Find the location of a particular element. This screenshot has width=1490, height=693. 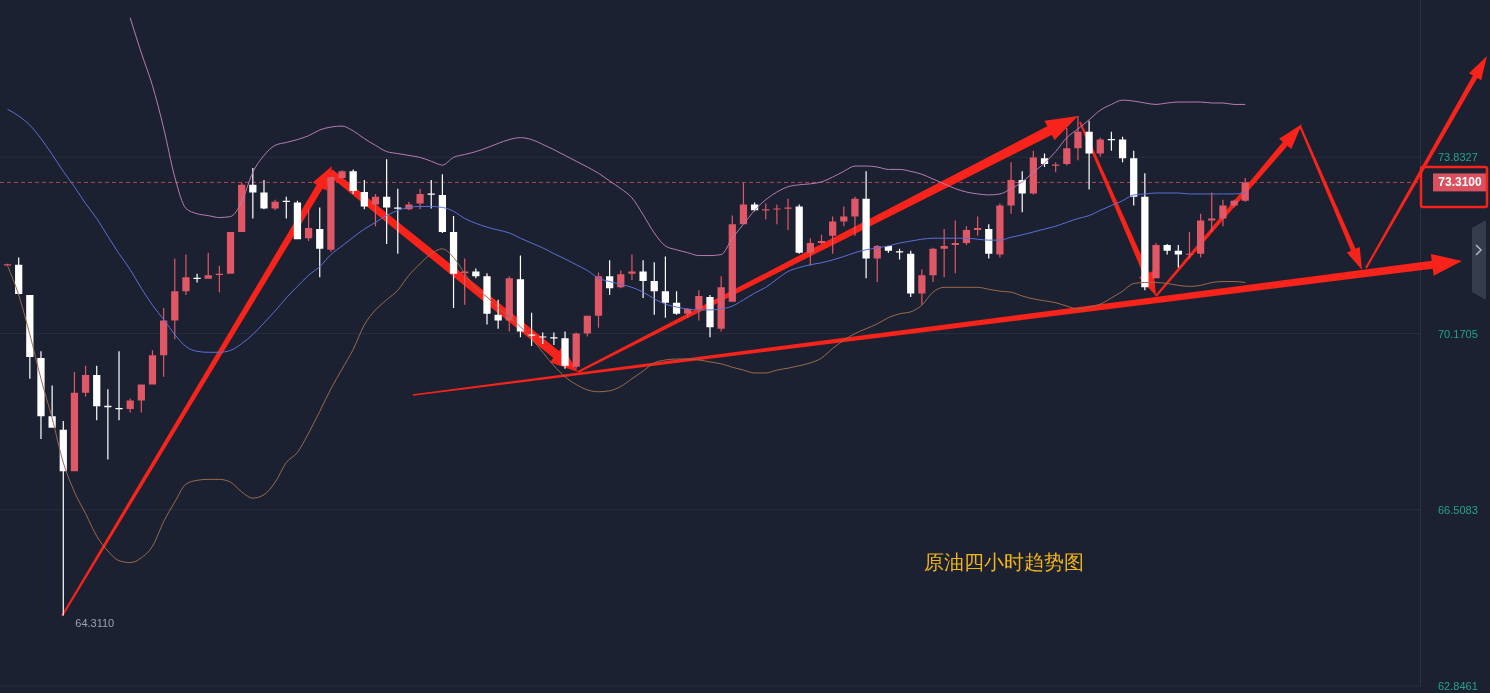

y-tick-label: 66.5083 is located at coordinates (1458, 509).